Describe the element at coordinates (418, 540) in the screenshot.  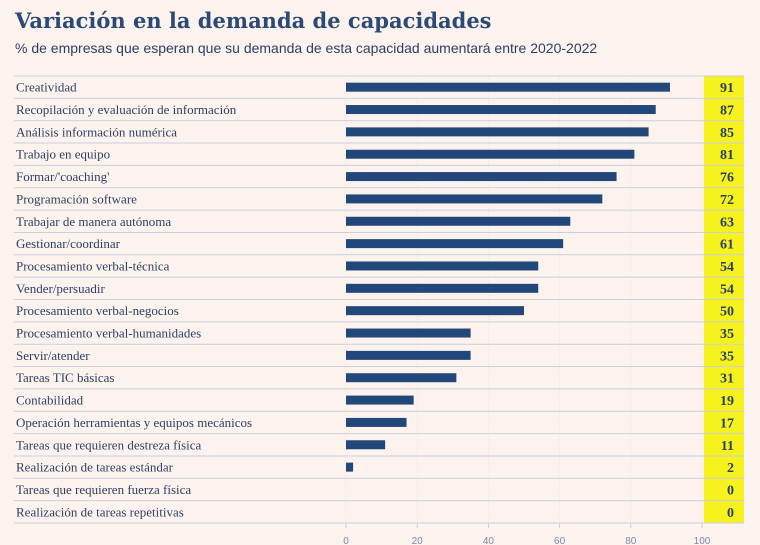
I see `x-tick-label: 20` at that location.